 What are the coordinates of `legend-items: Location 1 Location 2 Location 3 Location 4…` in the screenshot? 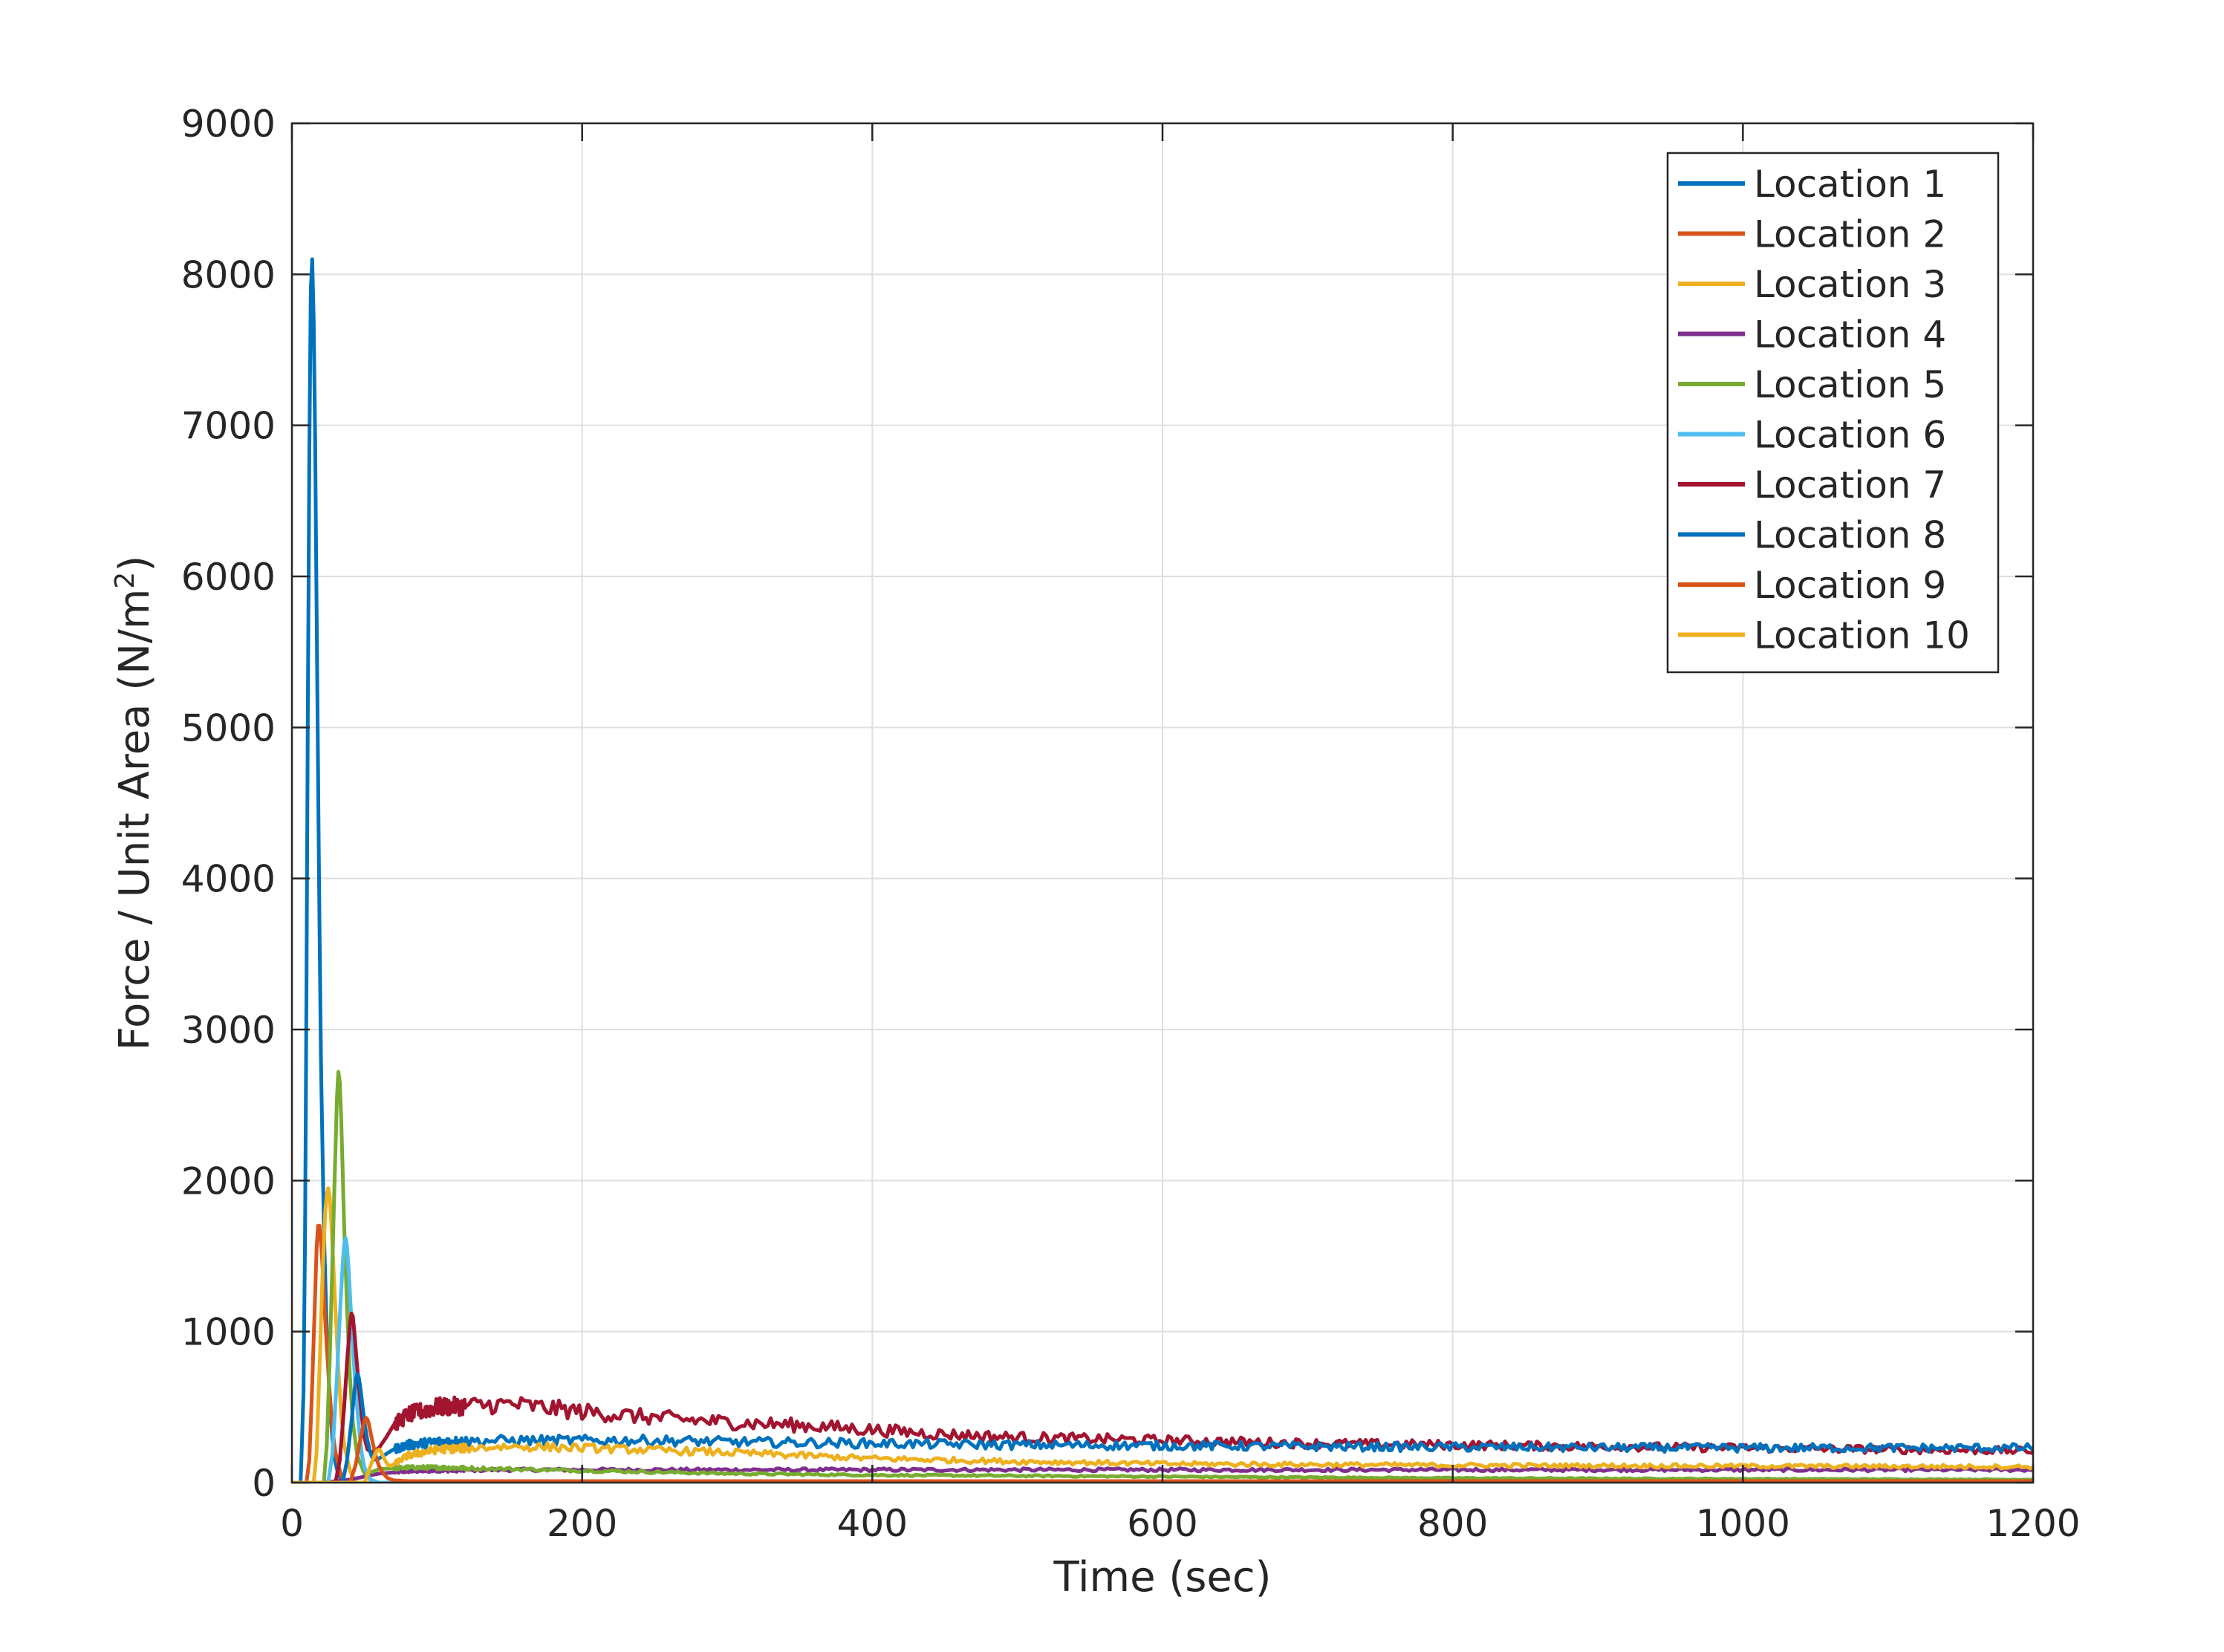 It's located at (1824, 410).